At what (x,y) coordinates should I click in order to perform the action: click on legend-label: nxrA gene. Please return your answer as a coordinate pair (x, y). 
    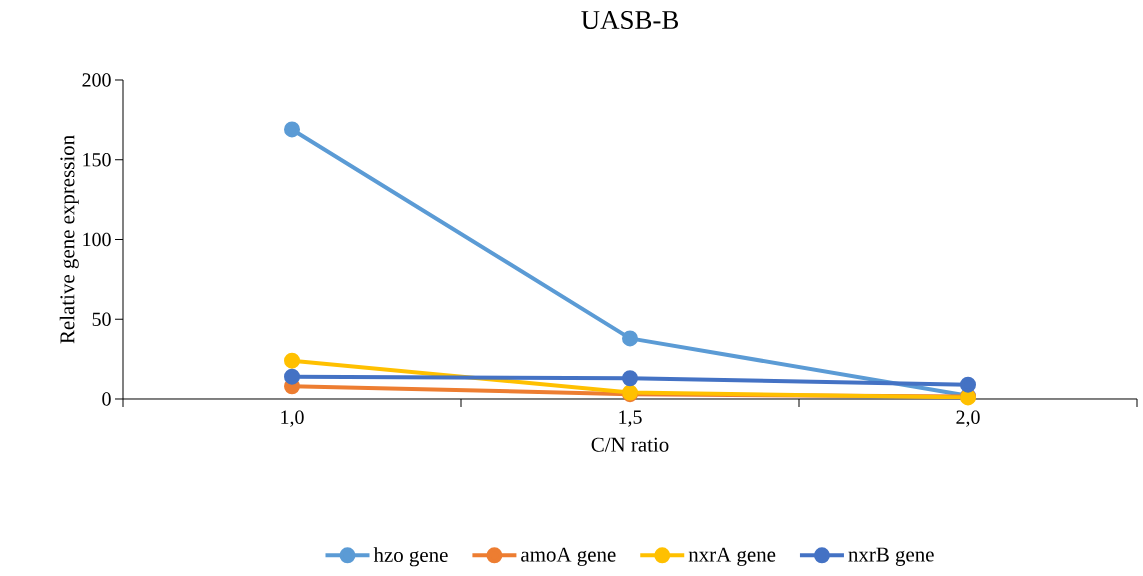
    Looking at the image, I should click on (732, 556).